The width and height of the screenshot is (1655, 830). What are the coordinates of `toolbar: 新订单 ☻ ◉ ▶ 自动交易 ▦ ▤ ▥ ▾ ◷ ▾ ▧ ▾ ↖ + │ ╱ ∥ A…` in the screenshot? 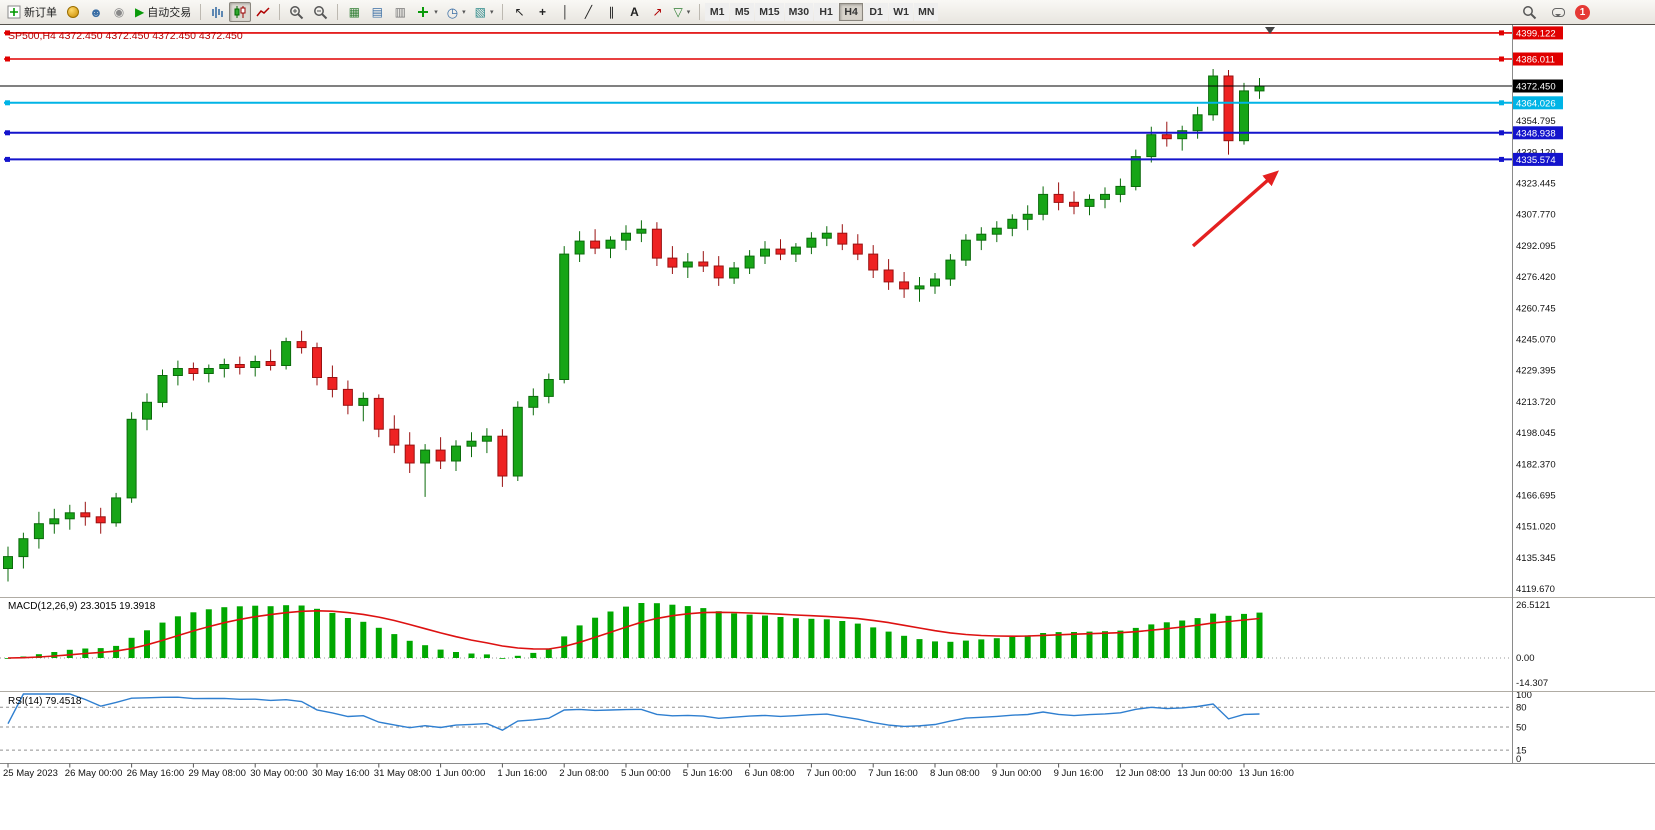 It's located at (827, 12).